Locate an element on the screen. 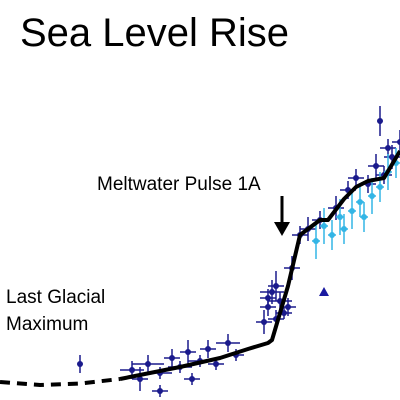  curve-dashed is located at coordinates (60, 382).